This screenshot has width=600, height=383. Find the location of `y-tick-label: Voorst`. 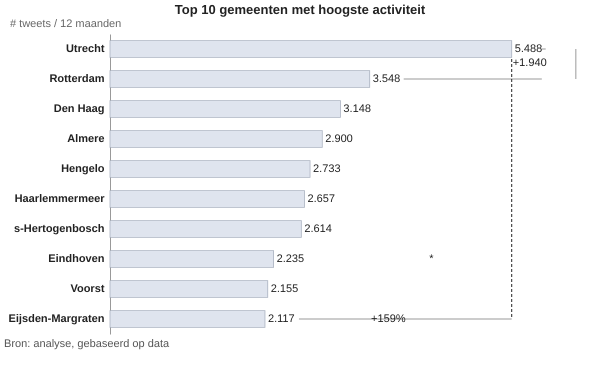

y-tick-label: Voorst is located at coordinates (87, 289).